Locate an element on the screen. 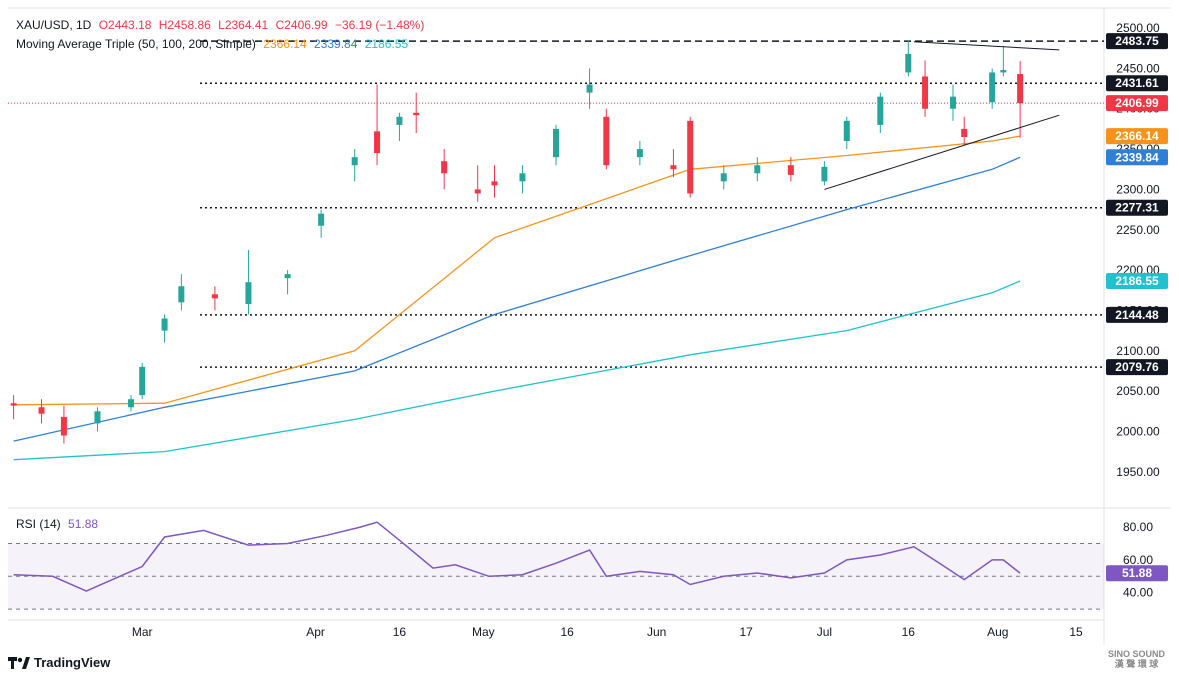 Image resolution: width=1179 pixels, height=682 pixels. price-badge-label: 2406.99 is located at coordinates (1137, 103).